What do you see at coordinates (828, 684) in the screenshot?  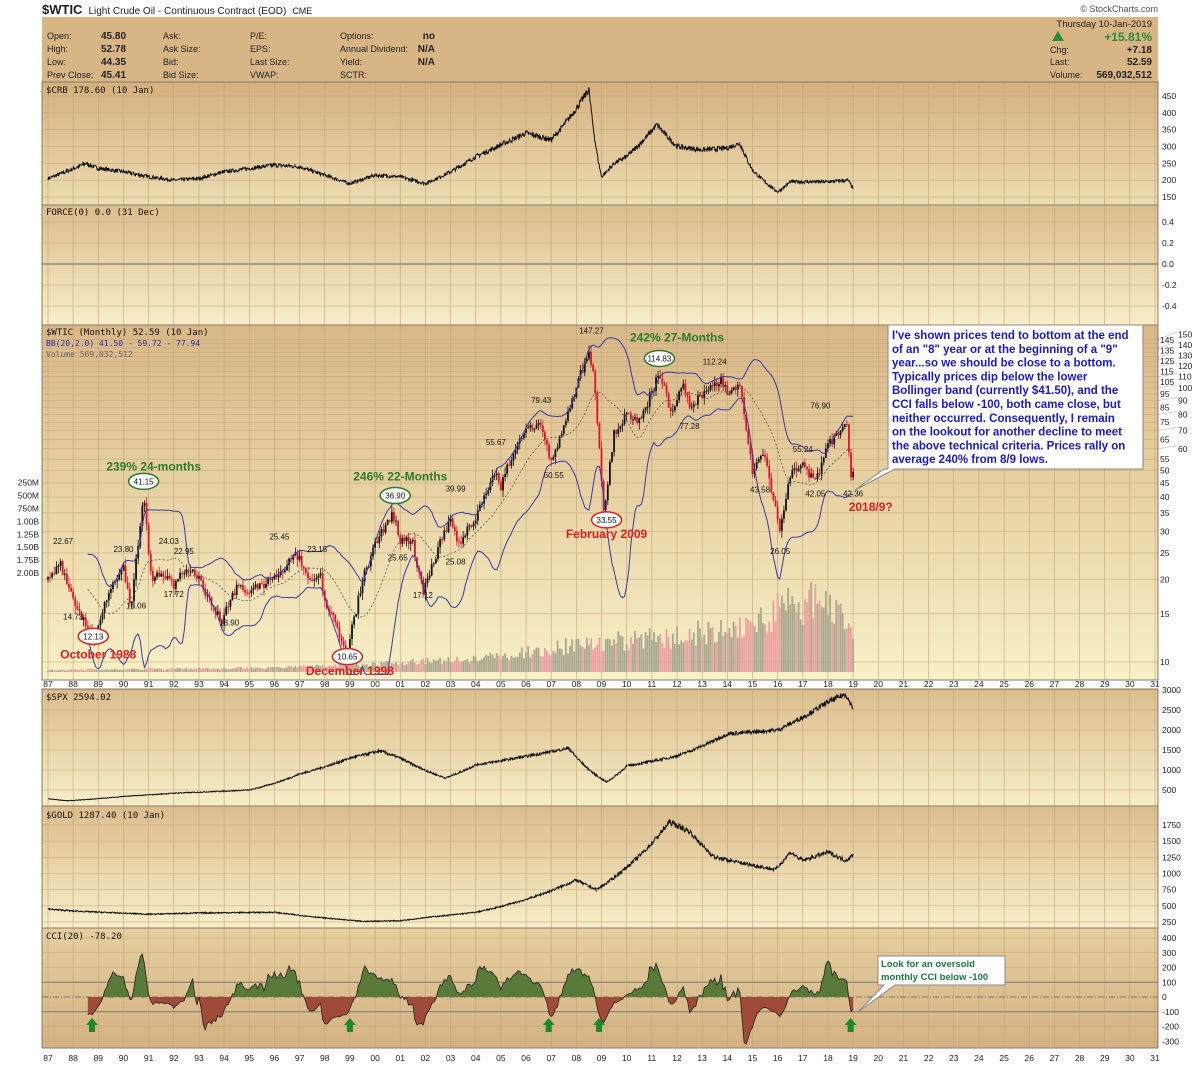 I see `x-tick-label: 18` at bounding box center [828, 684].